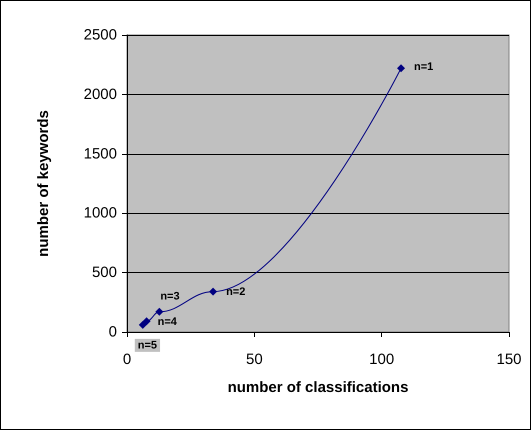 This screenshot has height=430, width=531. Describe the element at coordinates (112, 332) in the screenshot. I see `y-tick-label: 0` at that location.